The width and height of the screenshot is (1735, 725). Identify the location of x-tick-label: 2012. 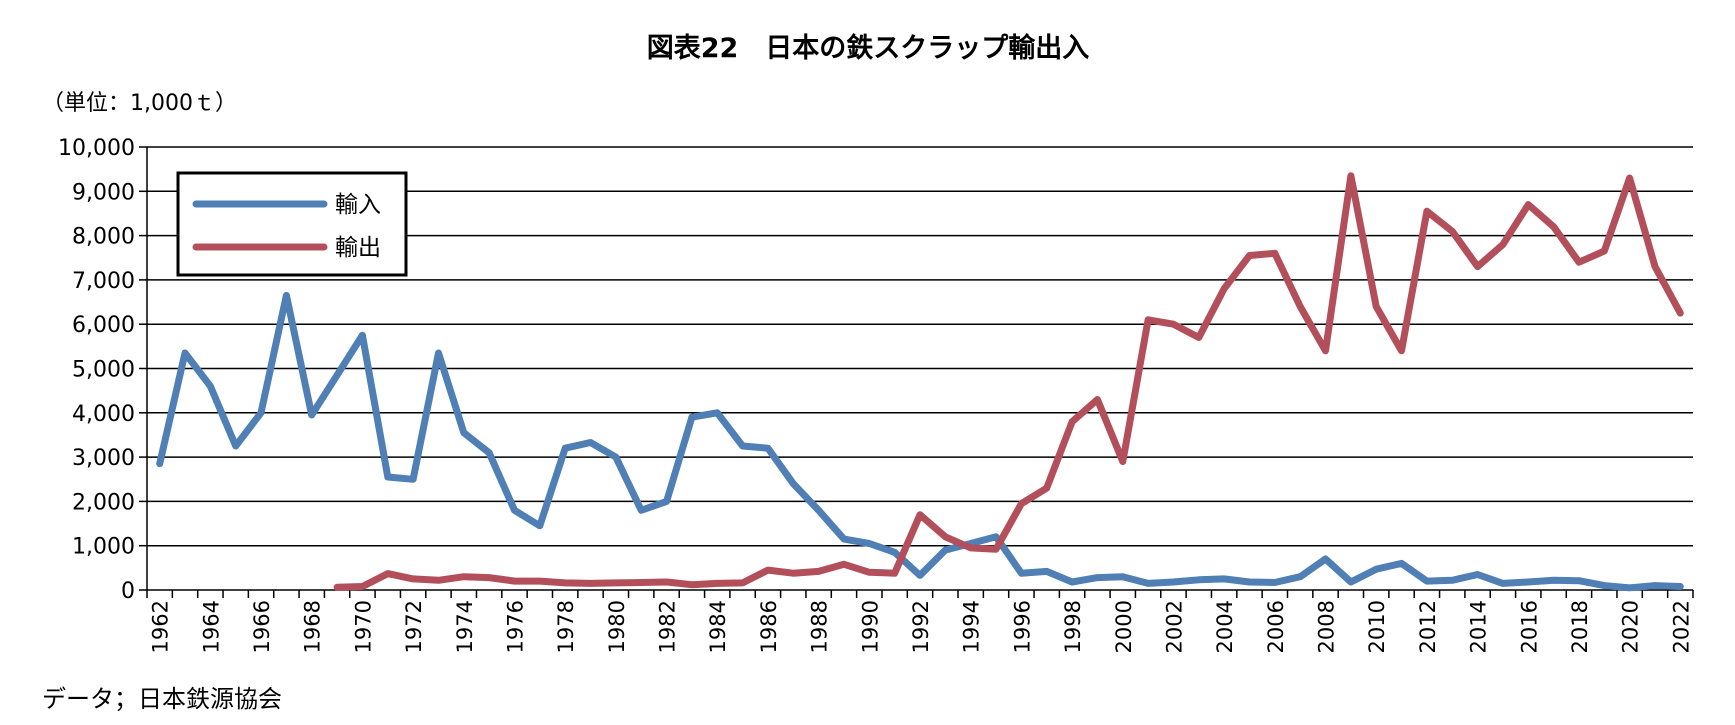
(1428, 626).